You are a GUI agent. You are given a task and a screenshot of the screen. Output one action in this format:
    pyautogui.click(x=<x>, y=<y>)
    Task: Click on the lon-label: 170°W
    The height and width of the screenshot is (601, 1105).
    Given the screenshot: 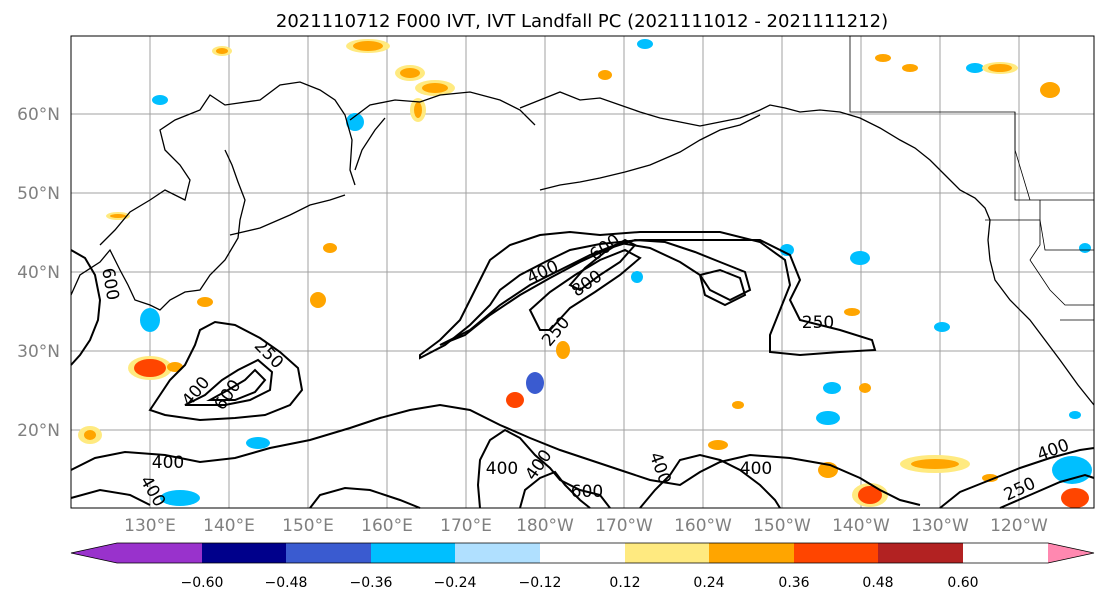 What is the action you would take?
    pyautogui.click(x=624, y=526)
    